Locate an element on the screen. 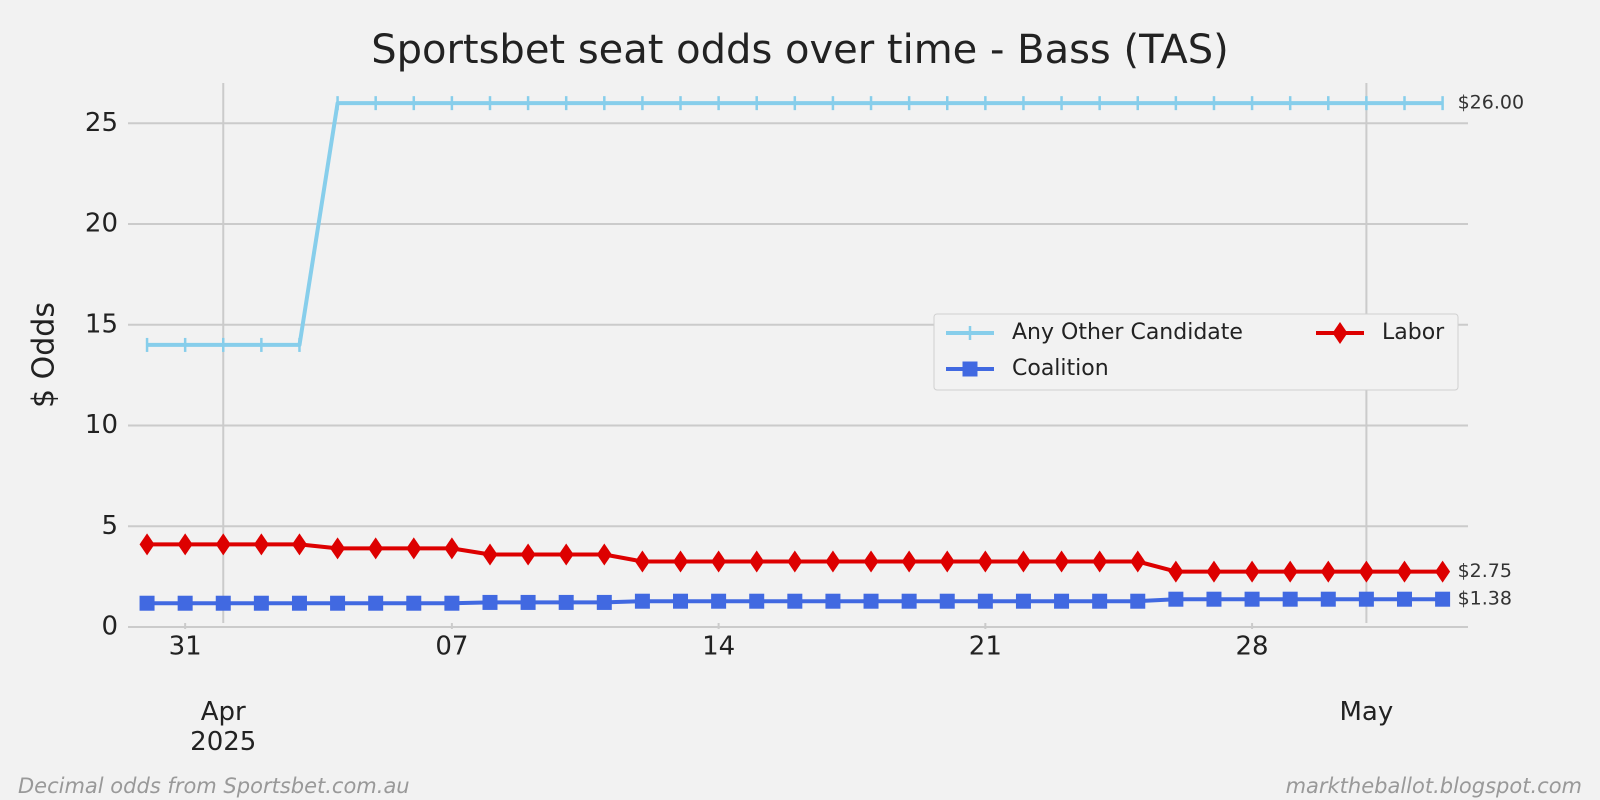  x-major-tick-label: May is located at coordinates (1366, 712).